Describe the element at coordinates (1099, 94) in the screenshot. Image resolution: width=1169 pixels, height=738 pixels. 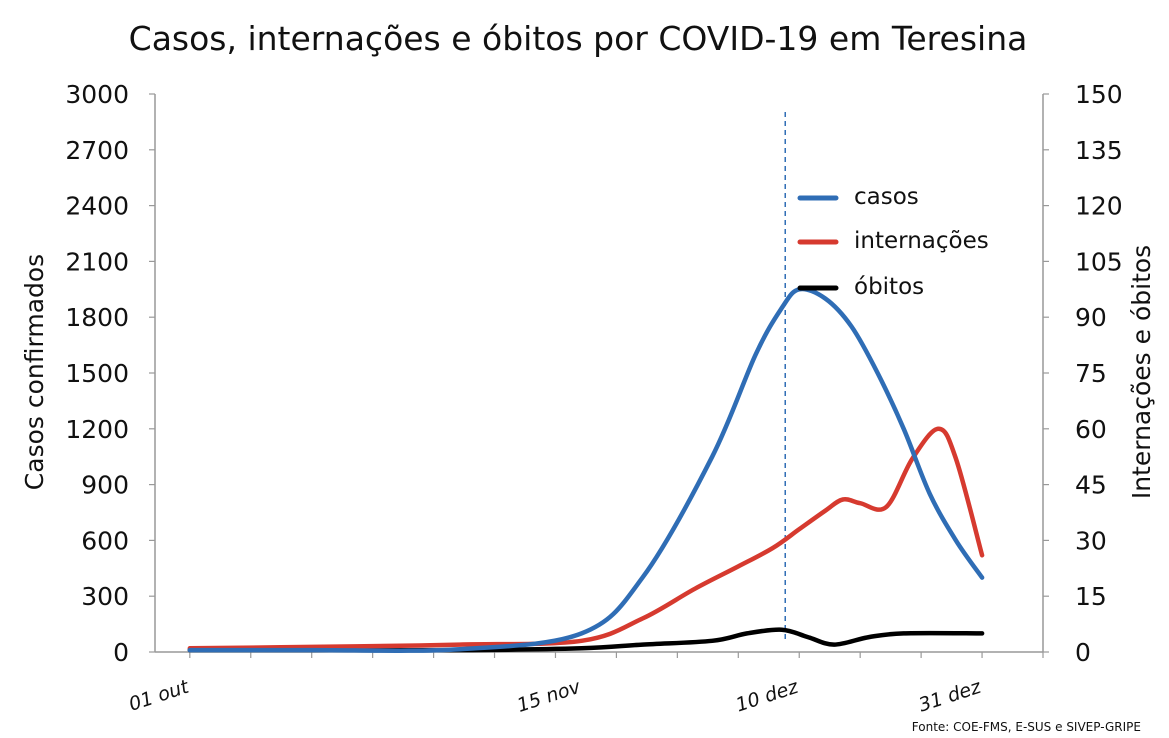
I see `y2-tick-label: 150` at that location.